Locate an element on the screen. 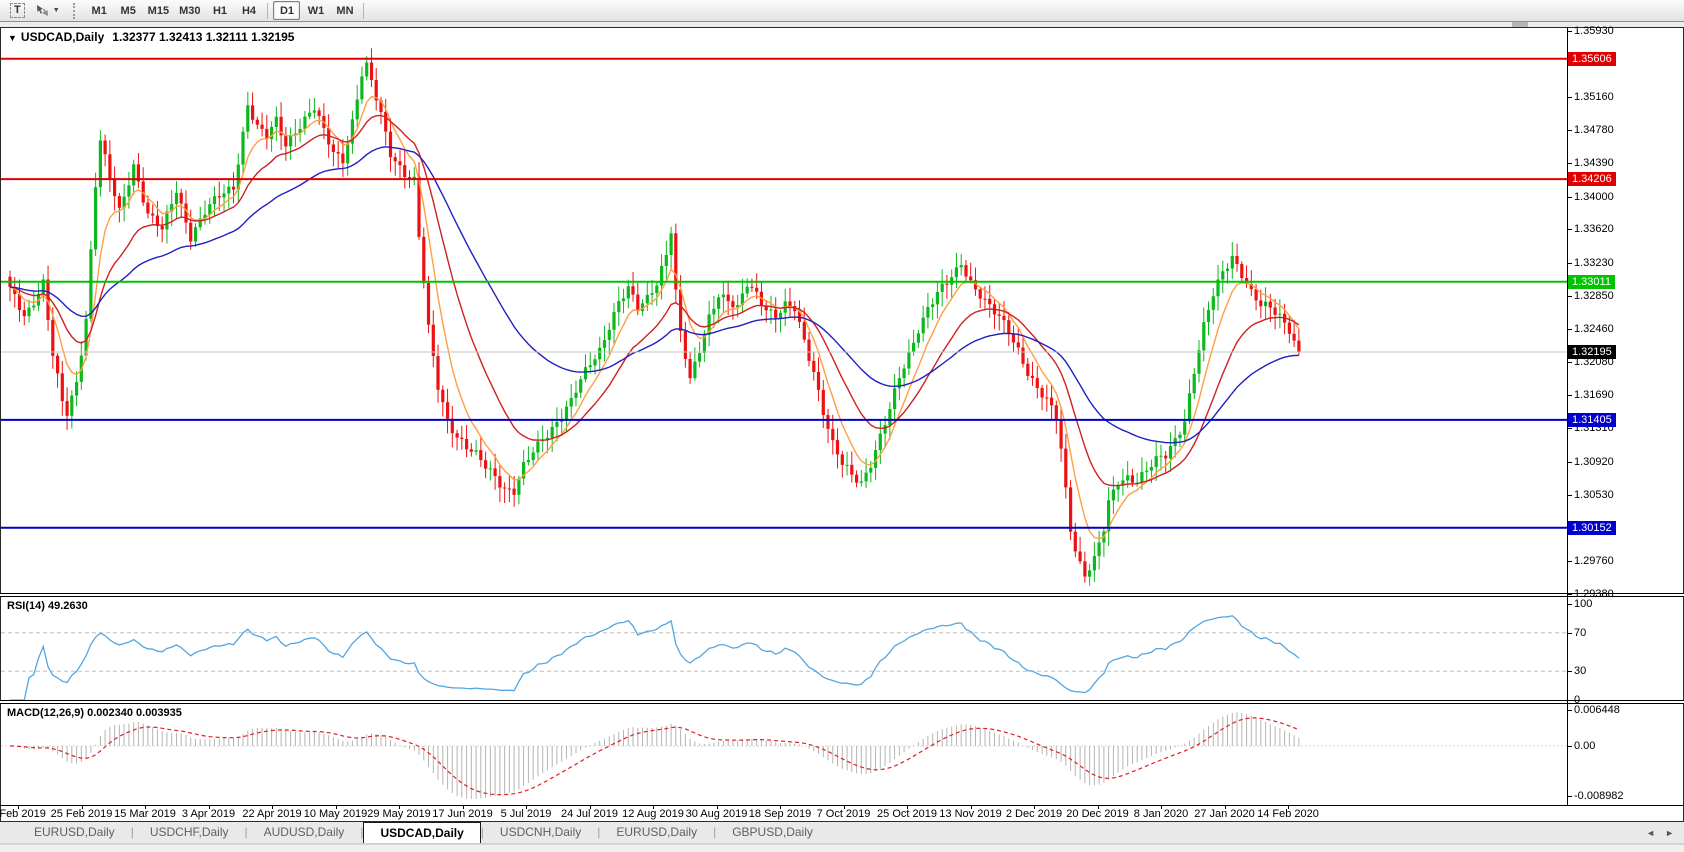 This screenshot has width=1684, height=852. timeframe-m30: M30 is located at coordinates (190, 11).